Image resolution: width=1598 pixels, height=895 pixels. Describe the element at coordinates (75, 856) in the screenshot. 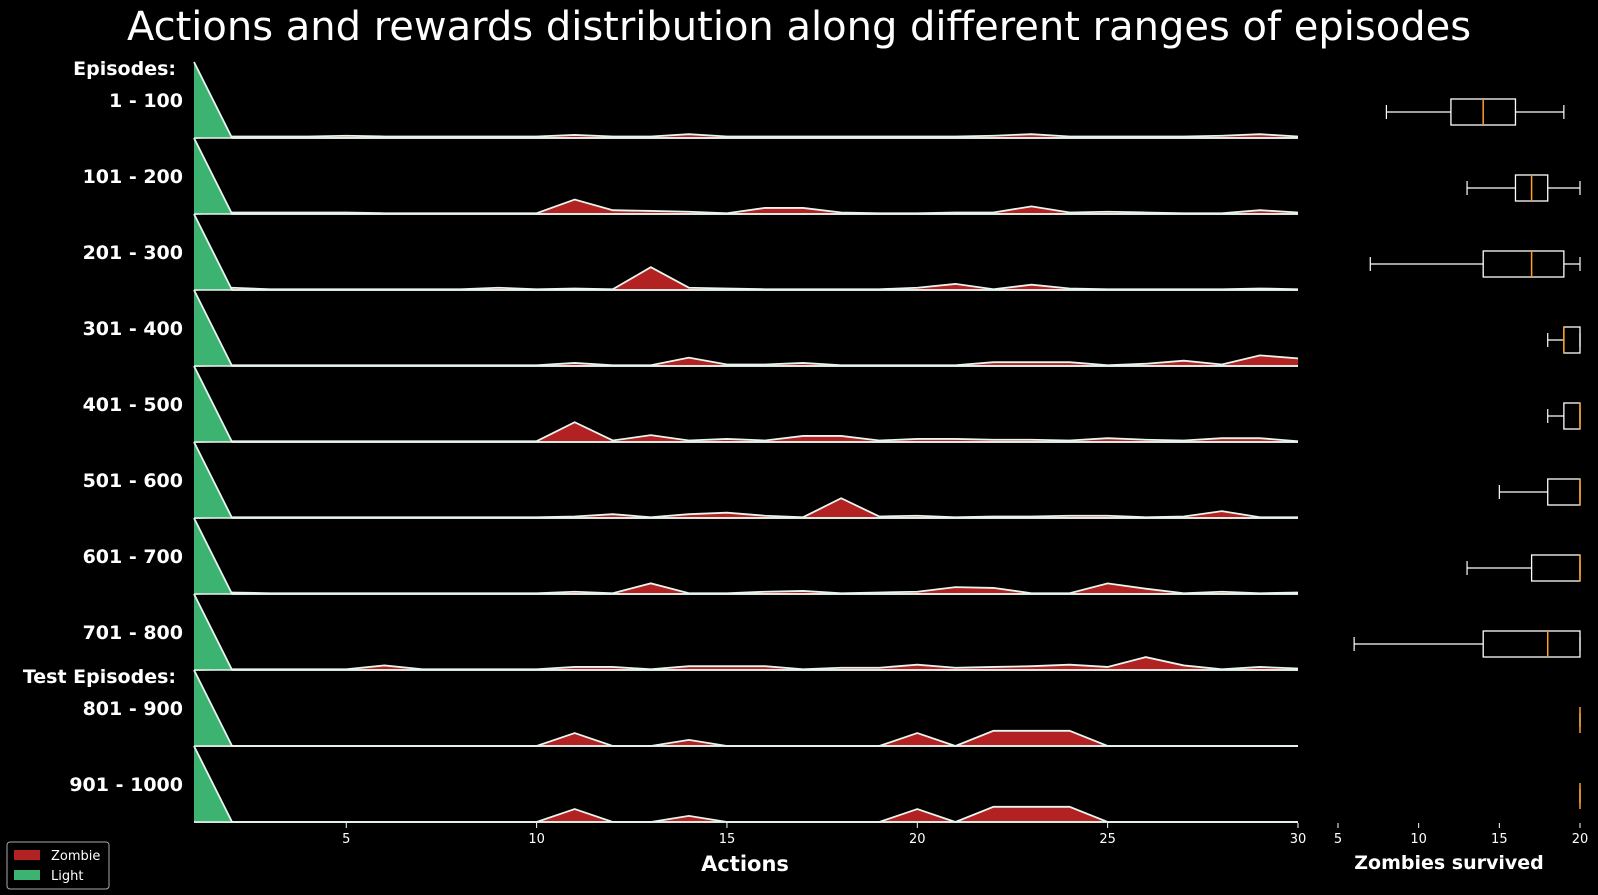

I see `legend-zombie-label: Zombie` at that location.